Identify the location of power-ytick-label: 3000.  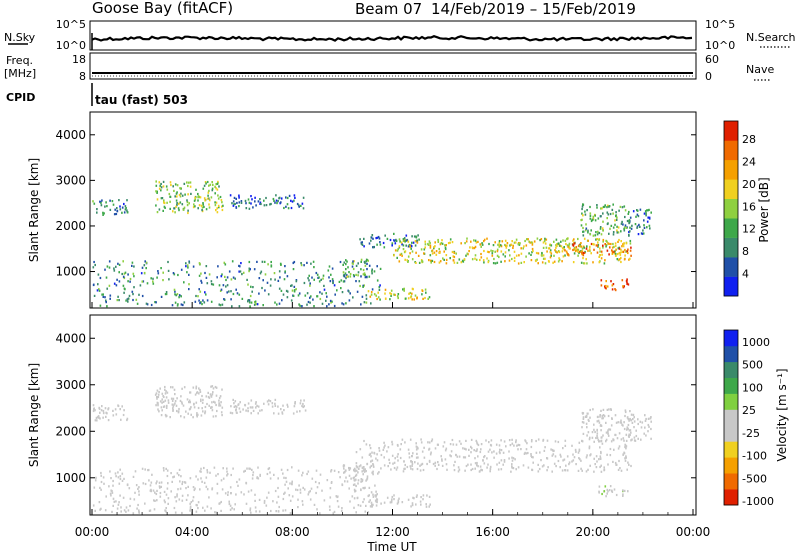
(70, 180).